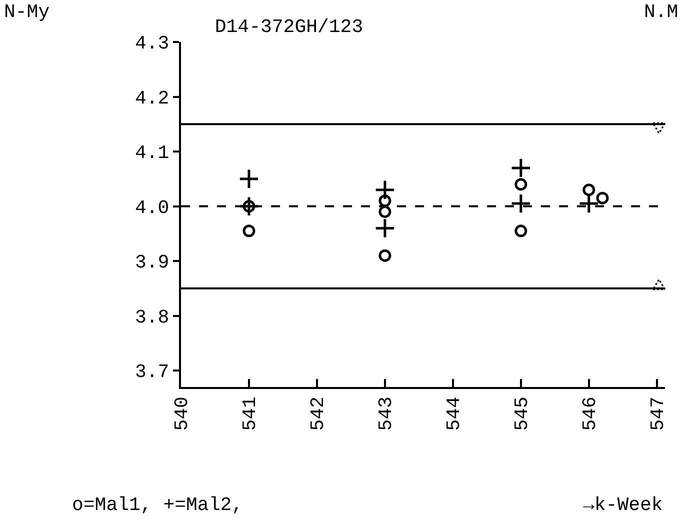 The image size is (680, 528). What do you see at coordinates (152, 317) in the screenshot?
I see `y-tick-label: 3.8` at bounding box center [152, 317].